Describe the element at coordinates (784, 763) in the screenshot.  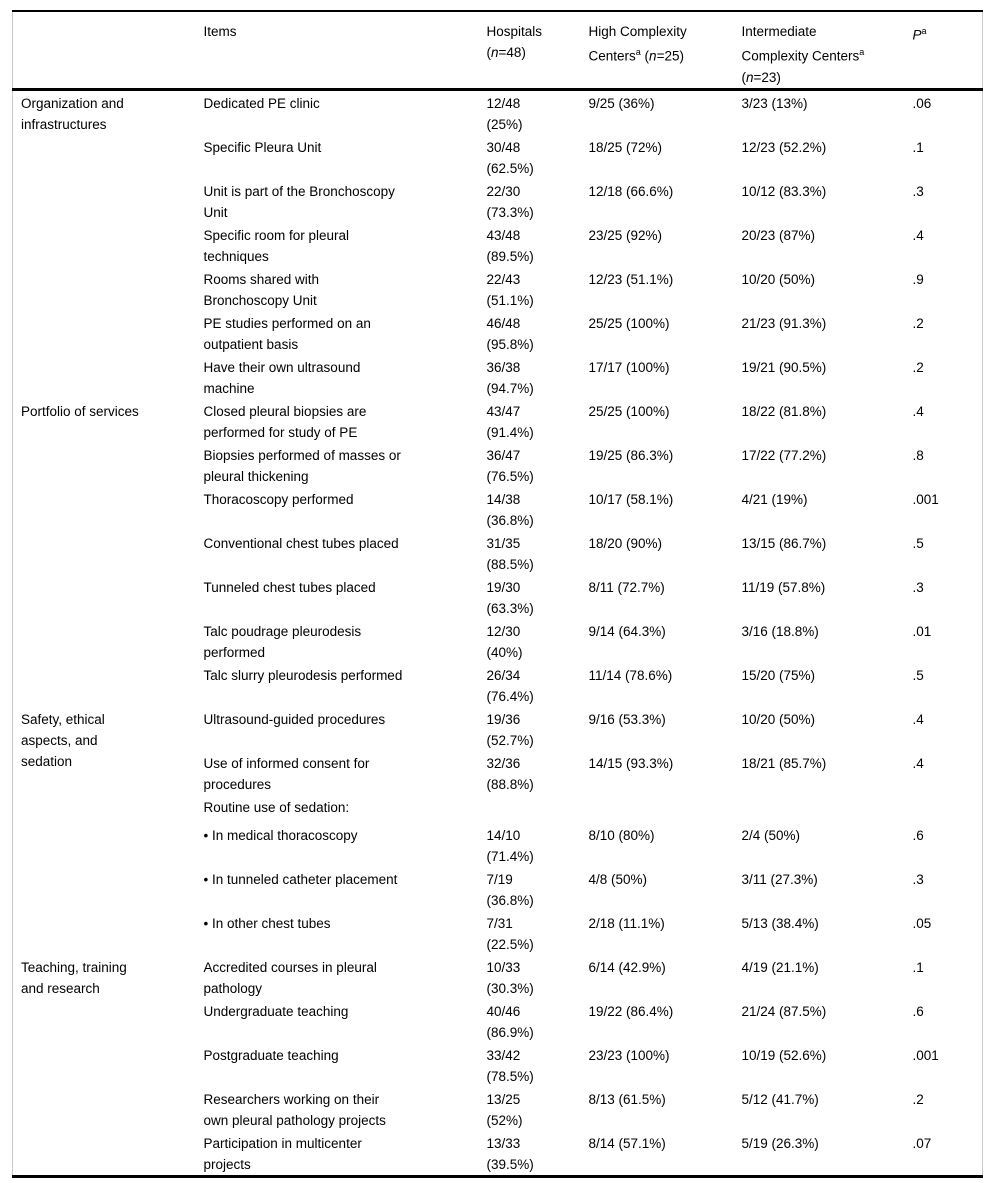
I see `cell-intermediate-complexity-value: 18/21 (85.7%)` at that location.